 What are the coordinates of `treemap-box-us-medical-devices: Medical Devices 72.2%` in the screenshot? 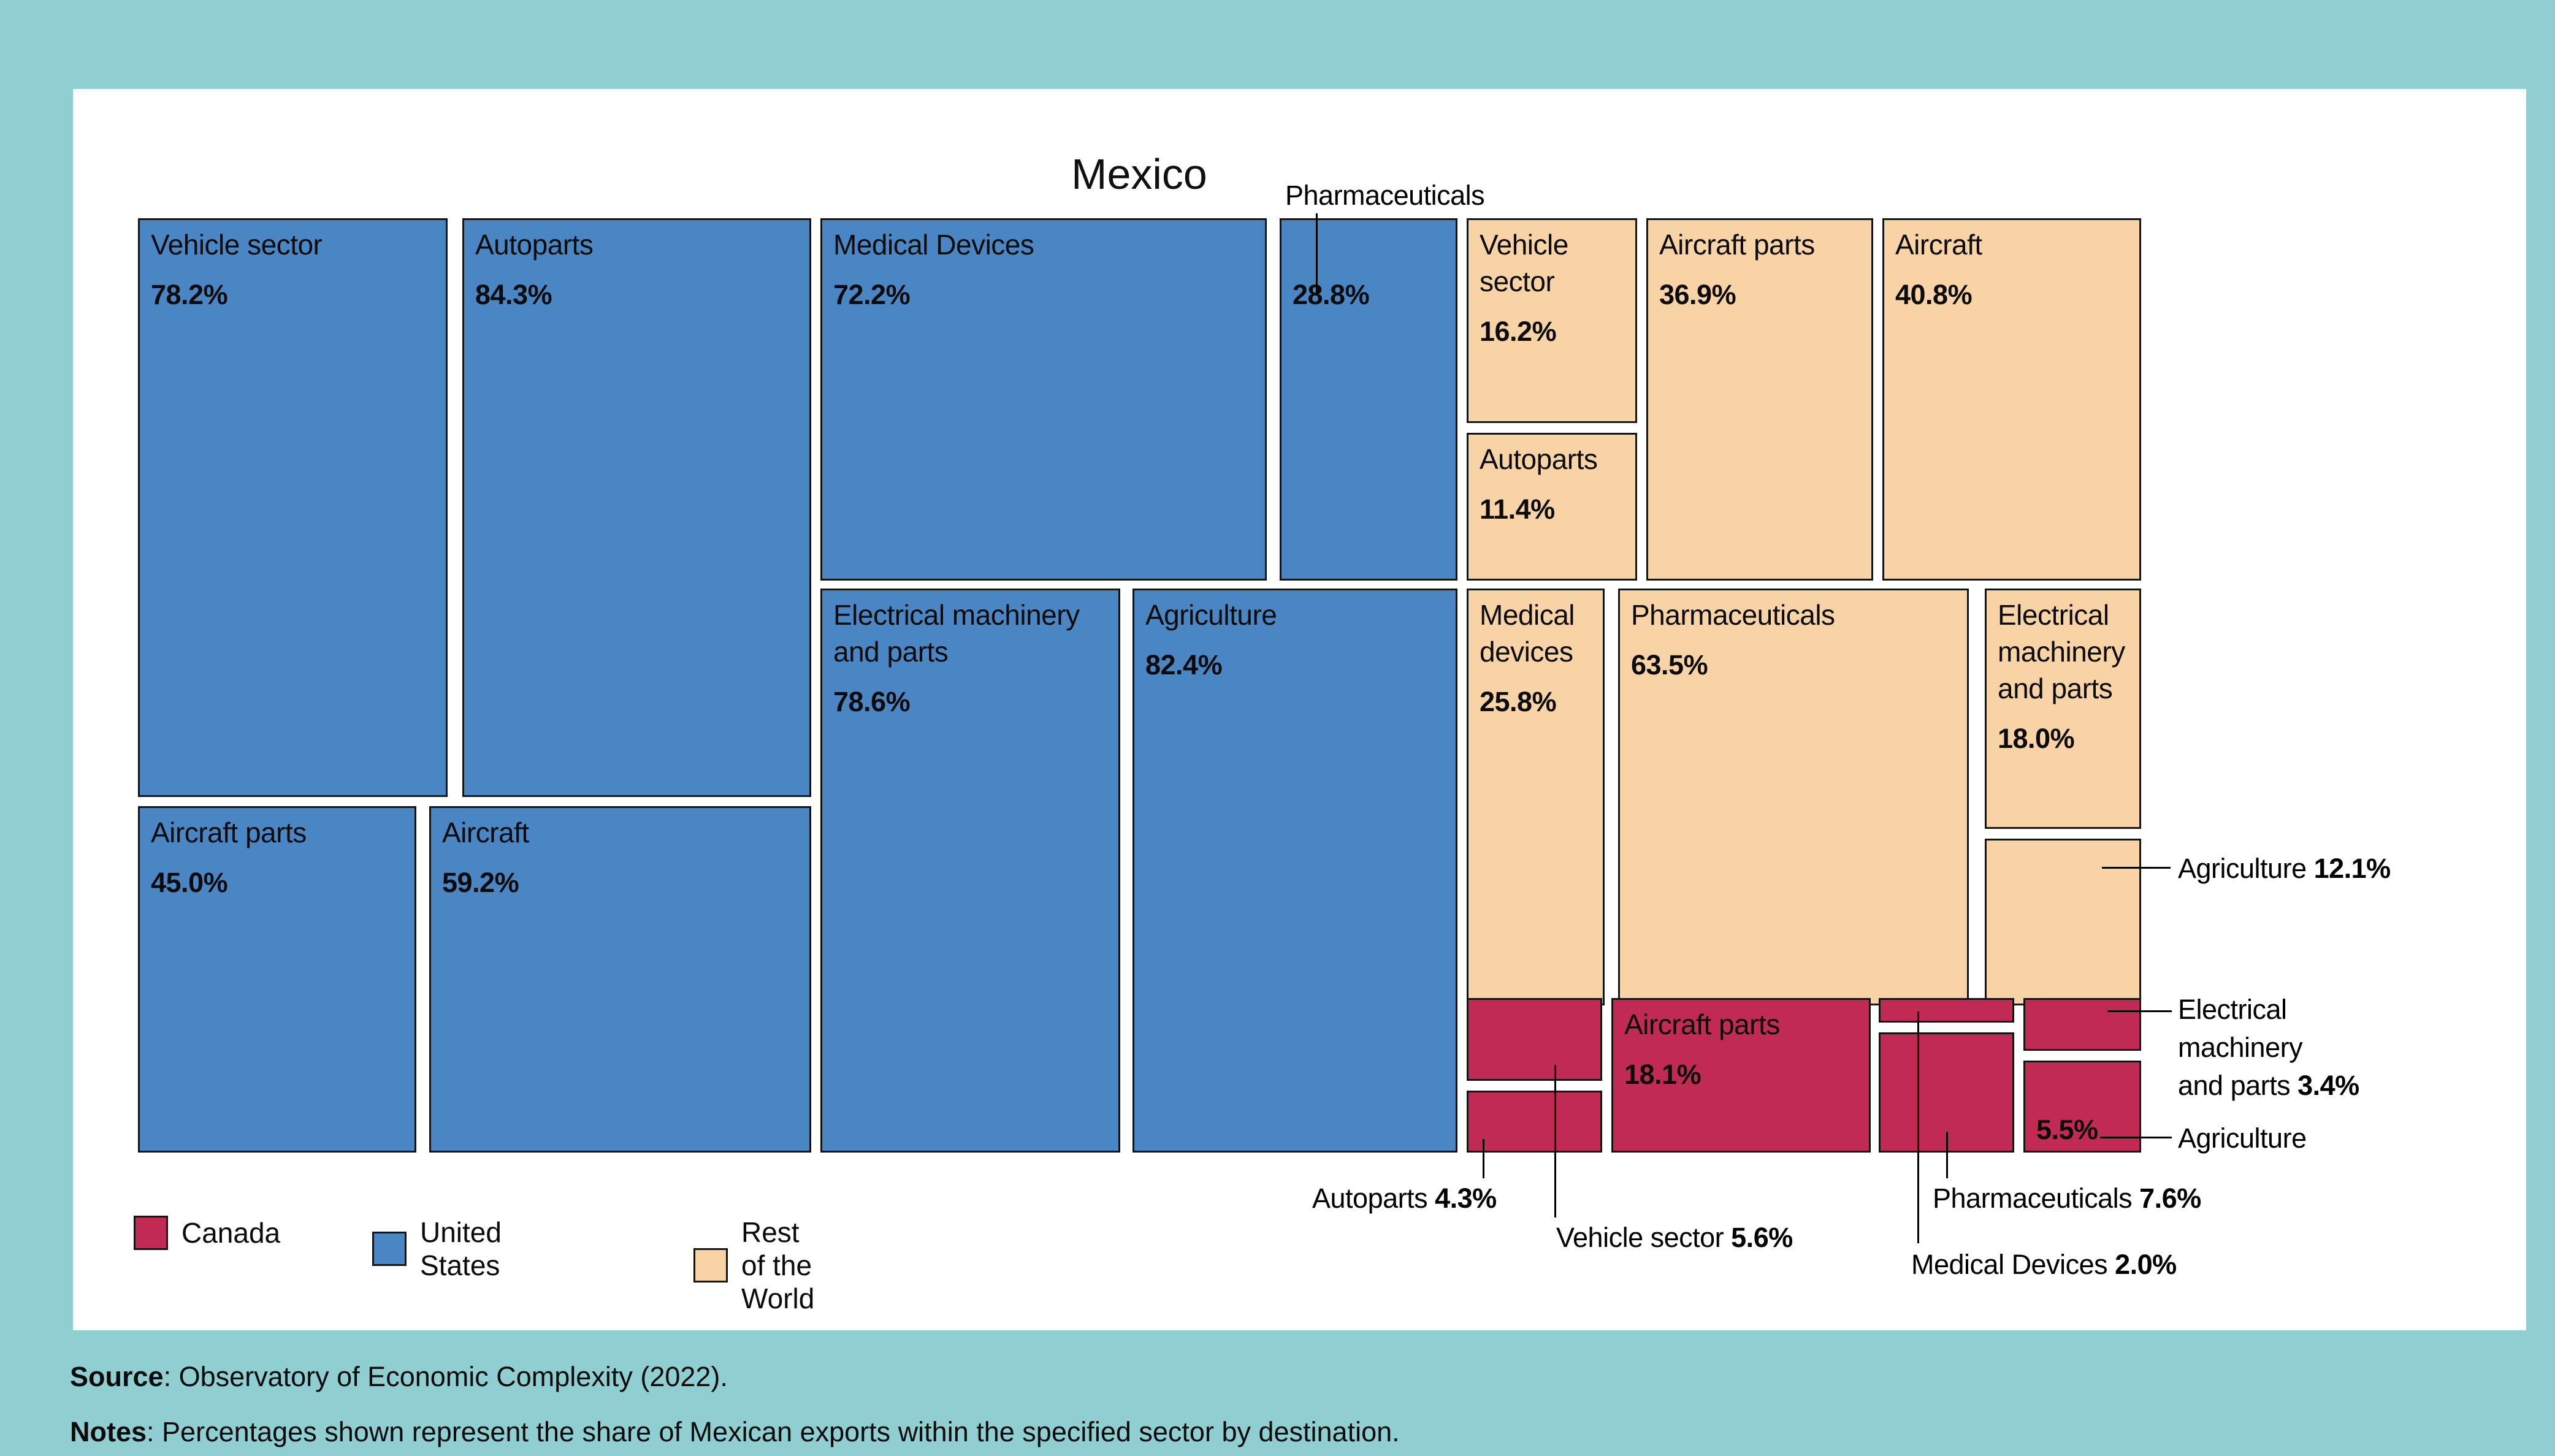 It's located at (1043, 399).